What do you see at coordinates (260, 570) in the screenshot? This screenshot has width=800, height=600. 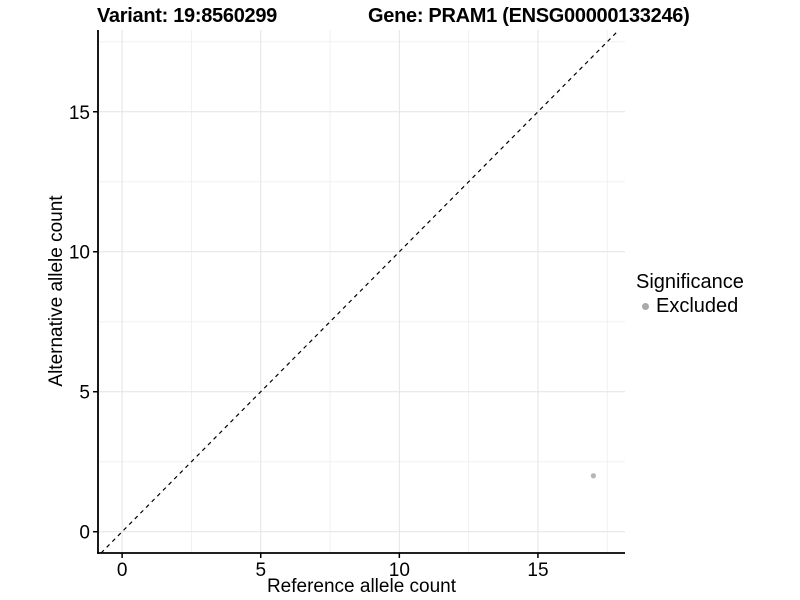 I see `x-tick-label: 5` at bounding box center [260, 570].